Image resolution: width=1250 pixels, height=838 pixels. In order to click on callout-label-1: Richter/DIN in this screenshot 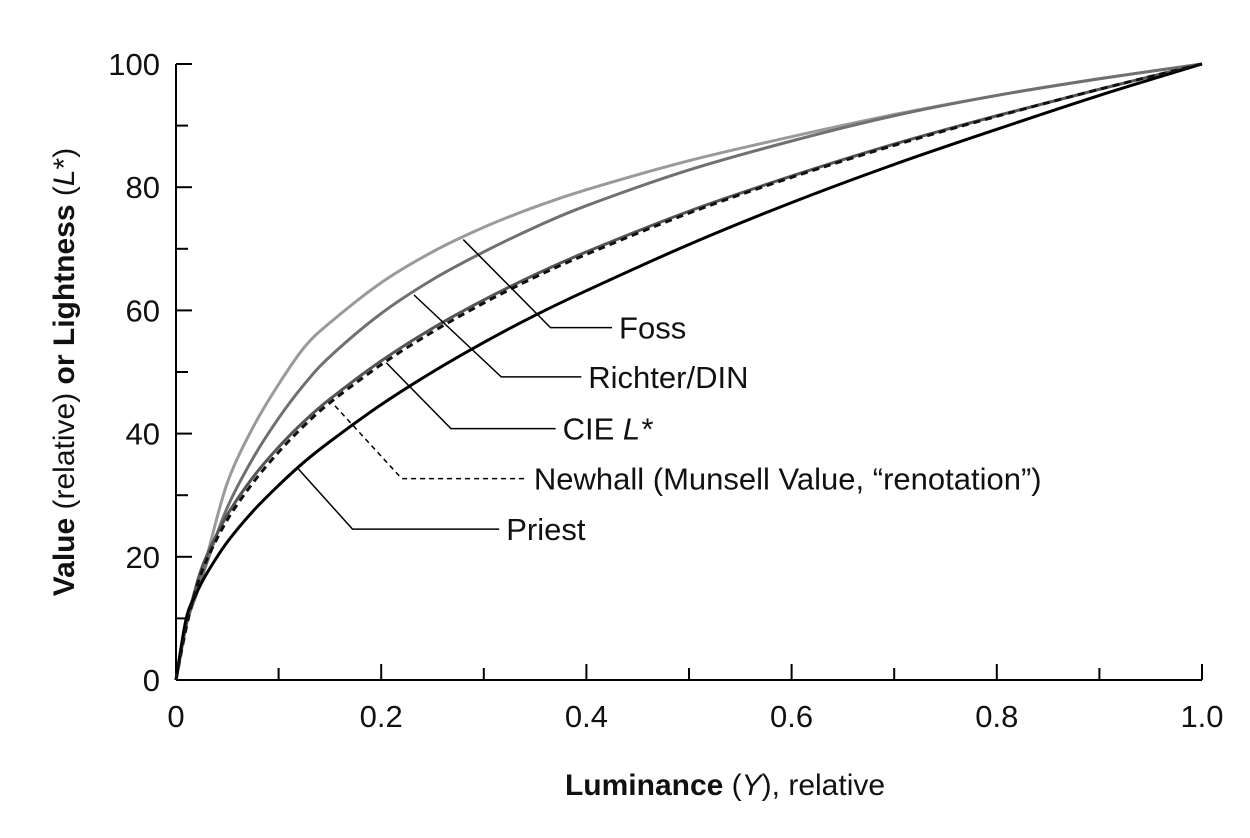, I will do `click(668, 377)`.